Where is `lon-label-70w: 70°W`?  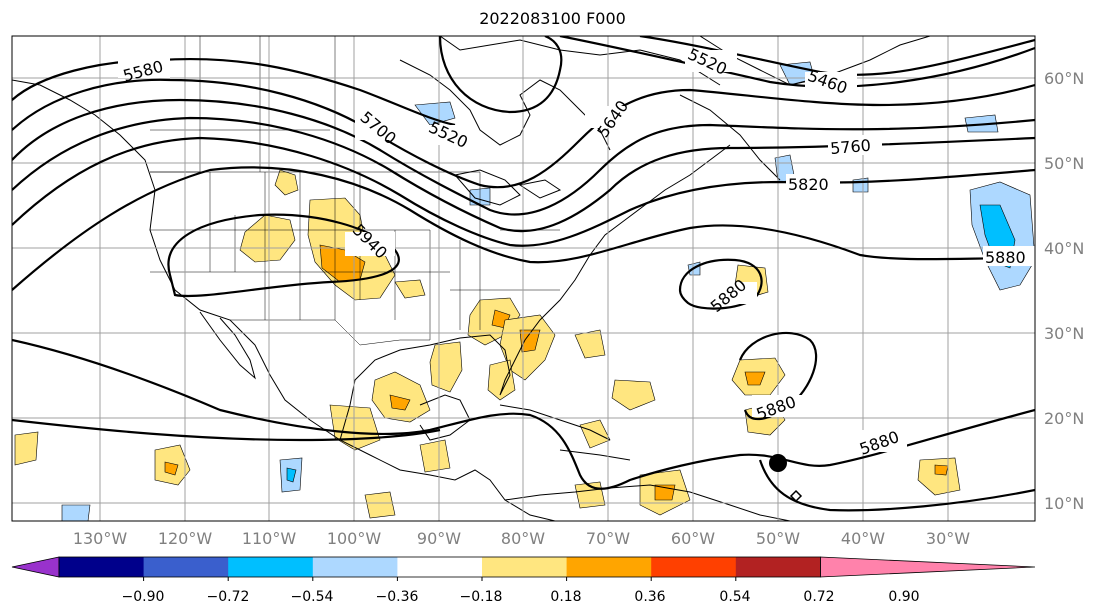 lon-label-70w: 70°W is located at coordinates (608, 538).